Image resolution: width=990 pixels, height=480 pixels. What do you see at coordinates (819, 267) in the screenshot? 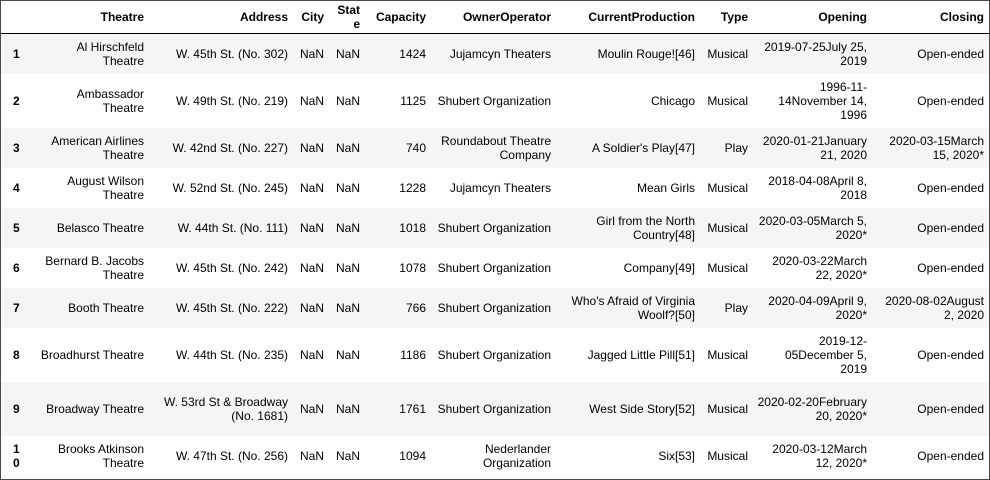
I see `cell-opening: 2020-03-22March 22, 2020*` at bounding box center [819, 267].